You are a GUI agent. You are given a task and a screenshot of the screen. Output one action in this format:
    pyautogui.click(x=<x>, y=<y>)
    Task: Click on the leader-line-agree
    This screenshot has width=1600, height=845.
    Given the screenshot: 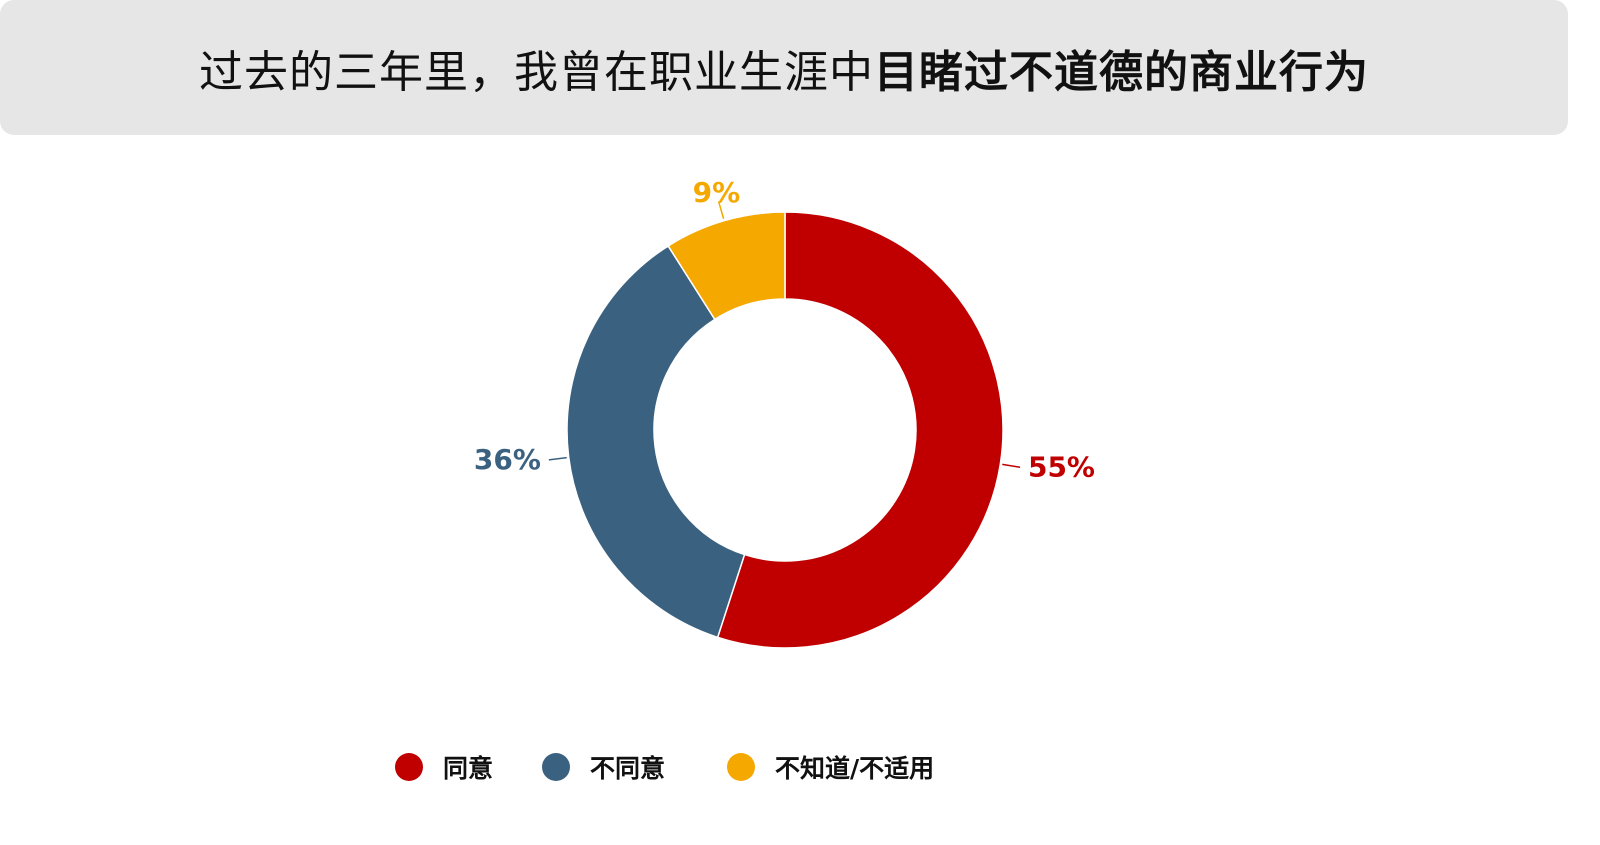 What is the action you would take?
    pyautogui.click(x=1011, y=465)
    